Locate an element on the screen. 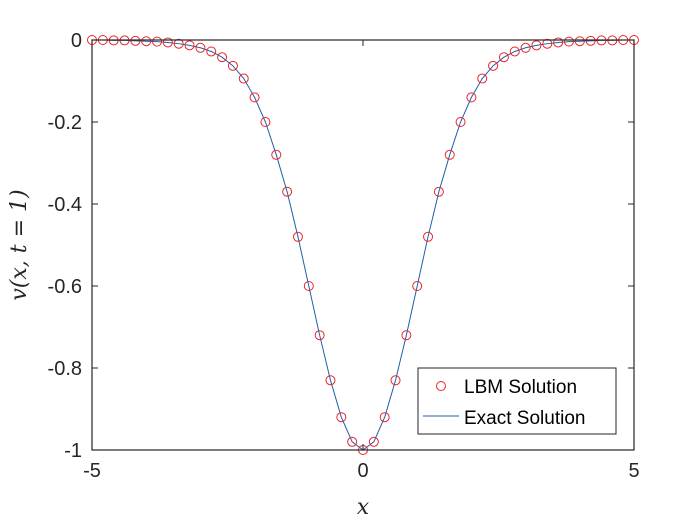 The height and width of the screenshot is (525, 700). x-tick-label: 0 is located at coordinates (362, 471).